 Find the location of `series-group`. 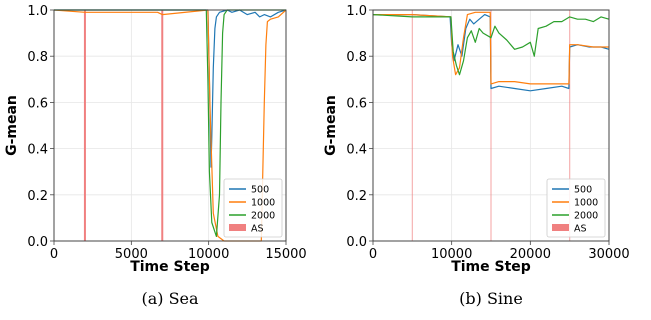

series-group is located at coordinates (491, 51).